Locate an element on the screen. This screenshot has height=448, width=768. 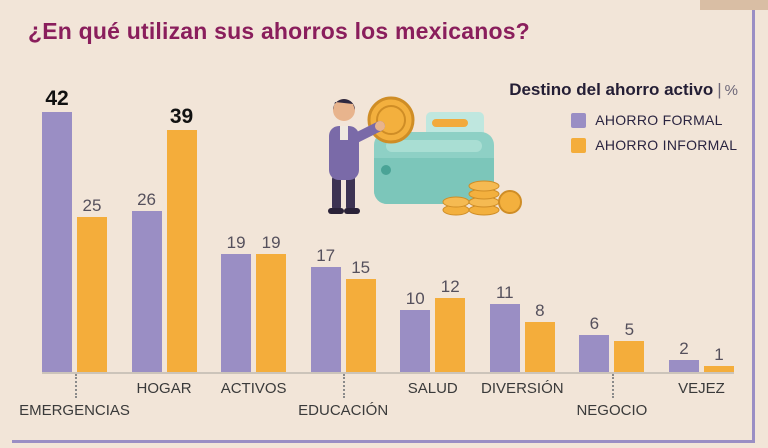
corner-decoration is located at coordinates (734, 5).